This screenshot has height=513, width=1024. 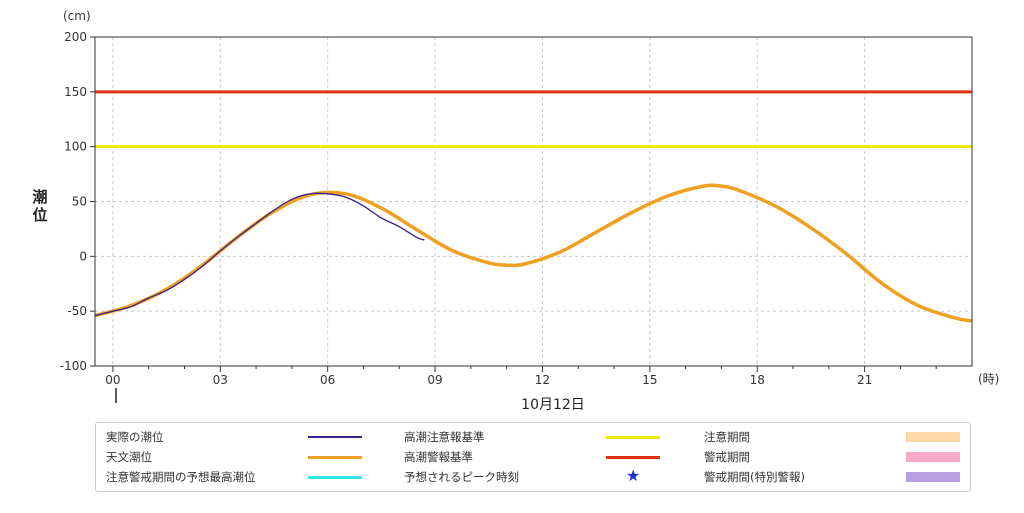 I want to click on threshold-lines, so click(x=533, y=119).